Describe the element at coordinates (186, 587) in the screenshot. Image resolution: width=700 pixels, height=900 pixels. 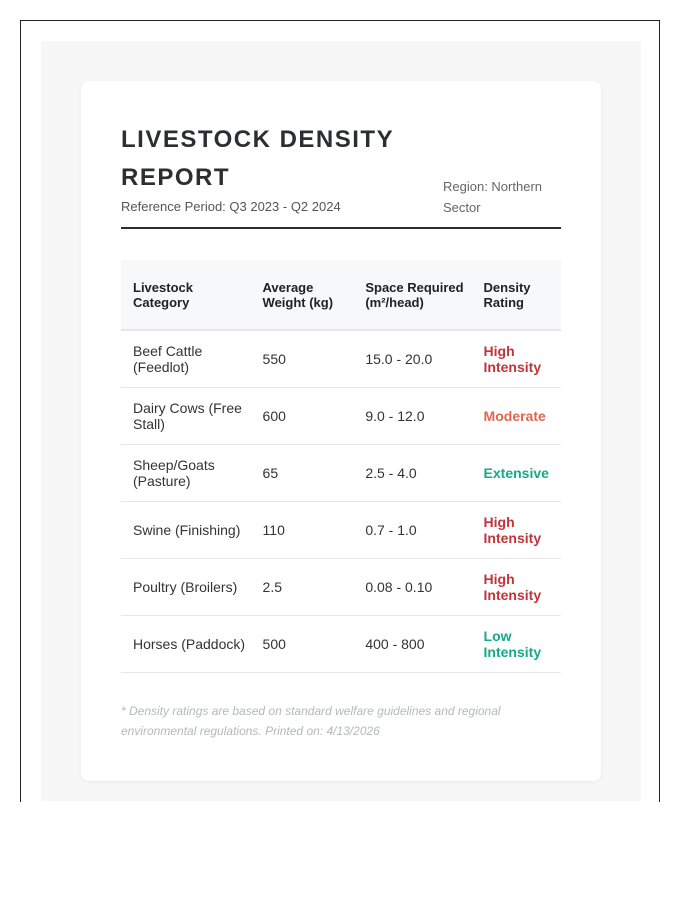
I see `table-cell: Poultry (Broilers)` at that location.